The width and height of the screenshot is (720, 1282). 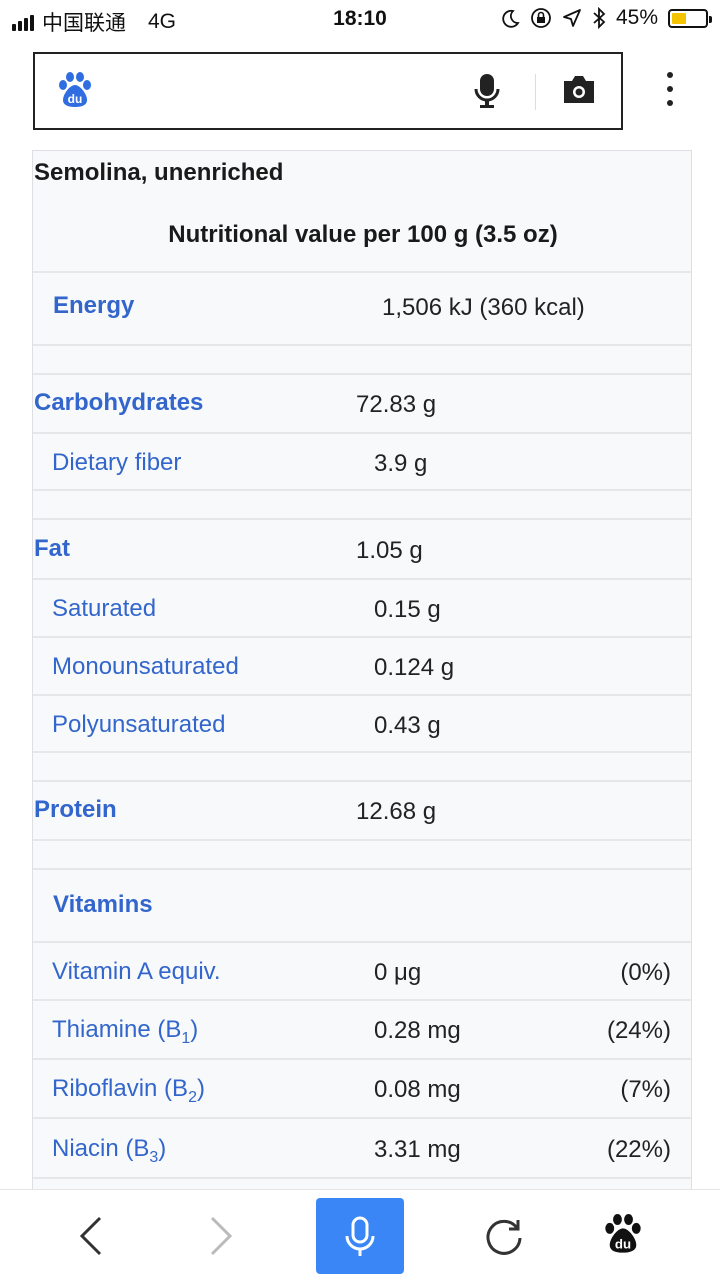 I want to click on niacin-value: 3.31 mg, so click(x=417, y=1149).